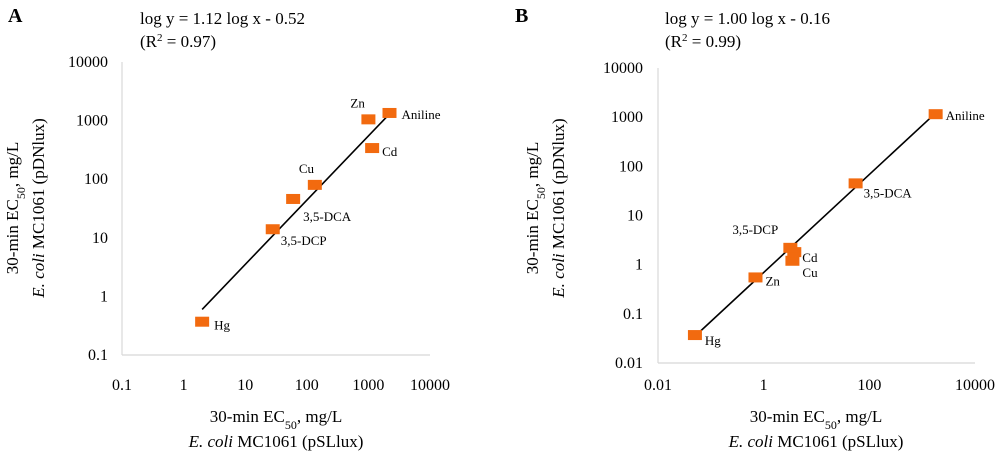 This screenshot has width=1000, height=460. Describe the element at coordinates (747, 18) in the screenshot. I see `regression-equation: log y = 1.00 log x - 0.16` at that location.